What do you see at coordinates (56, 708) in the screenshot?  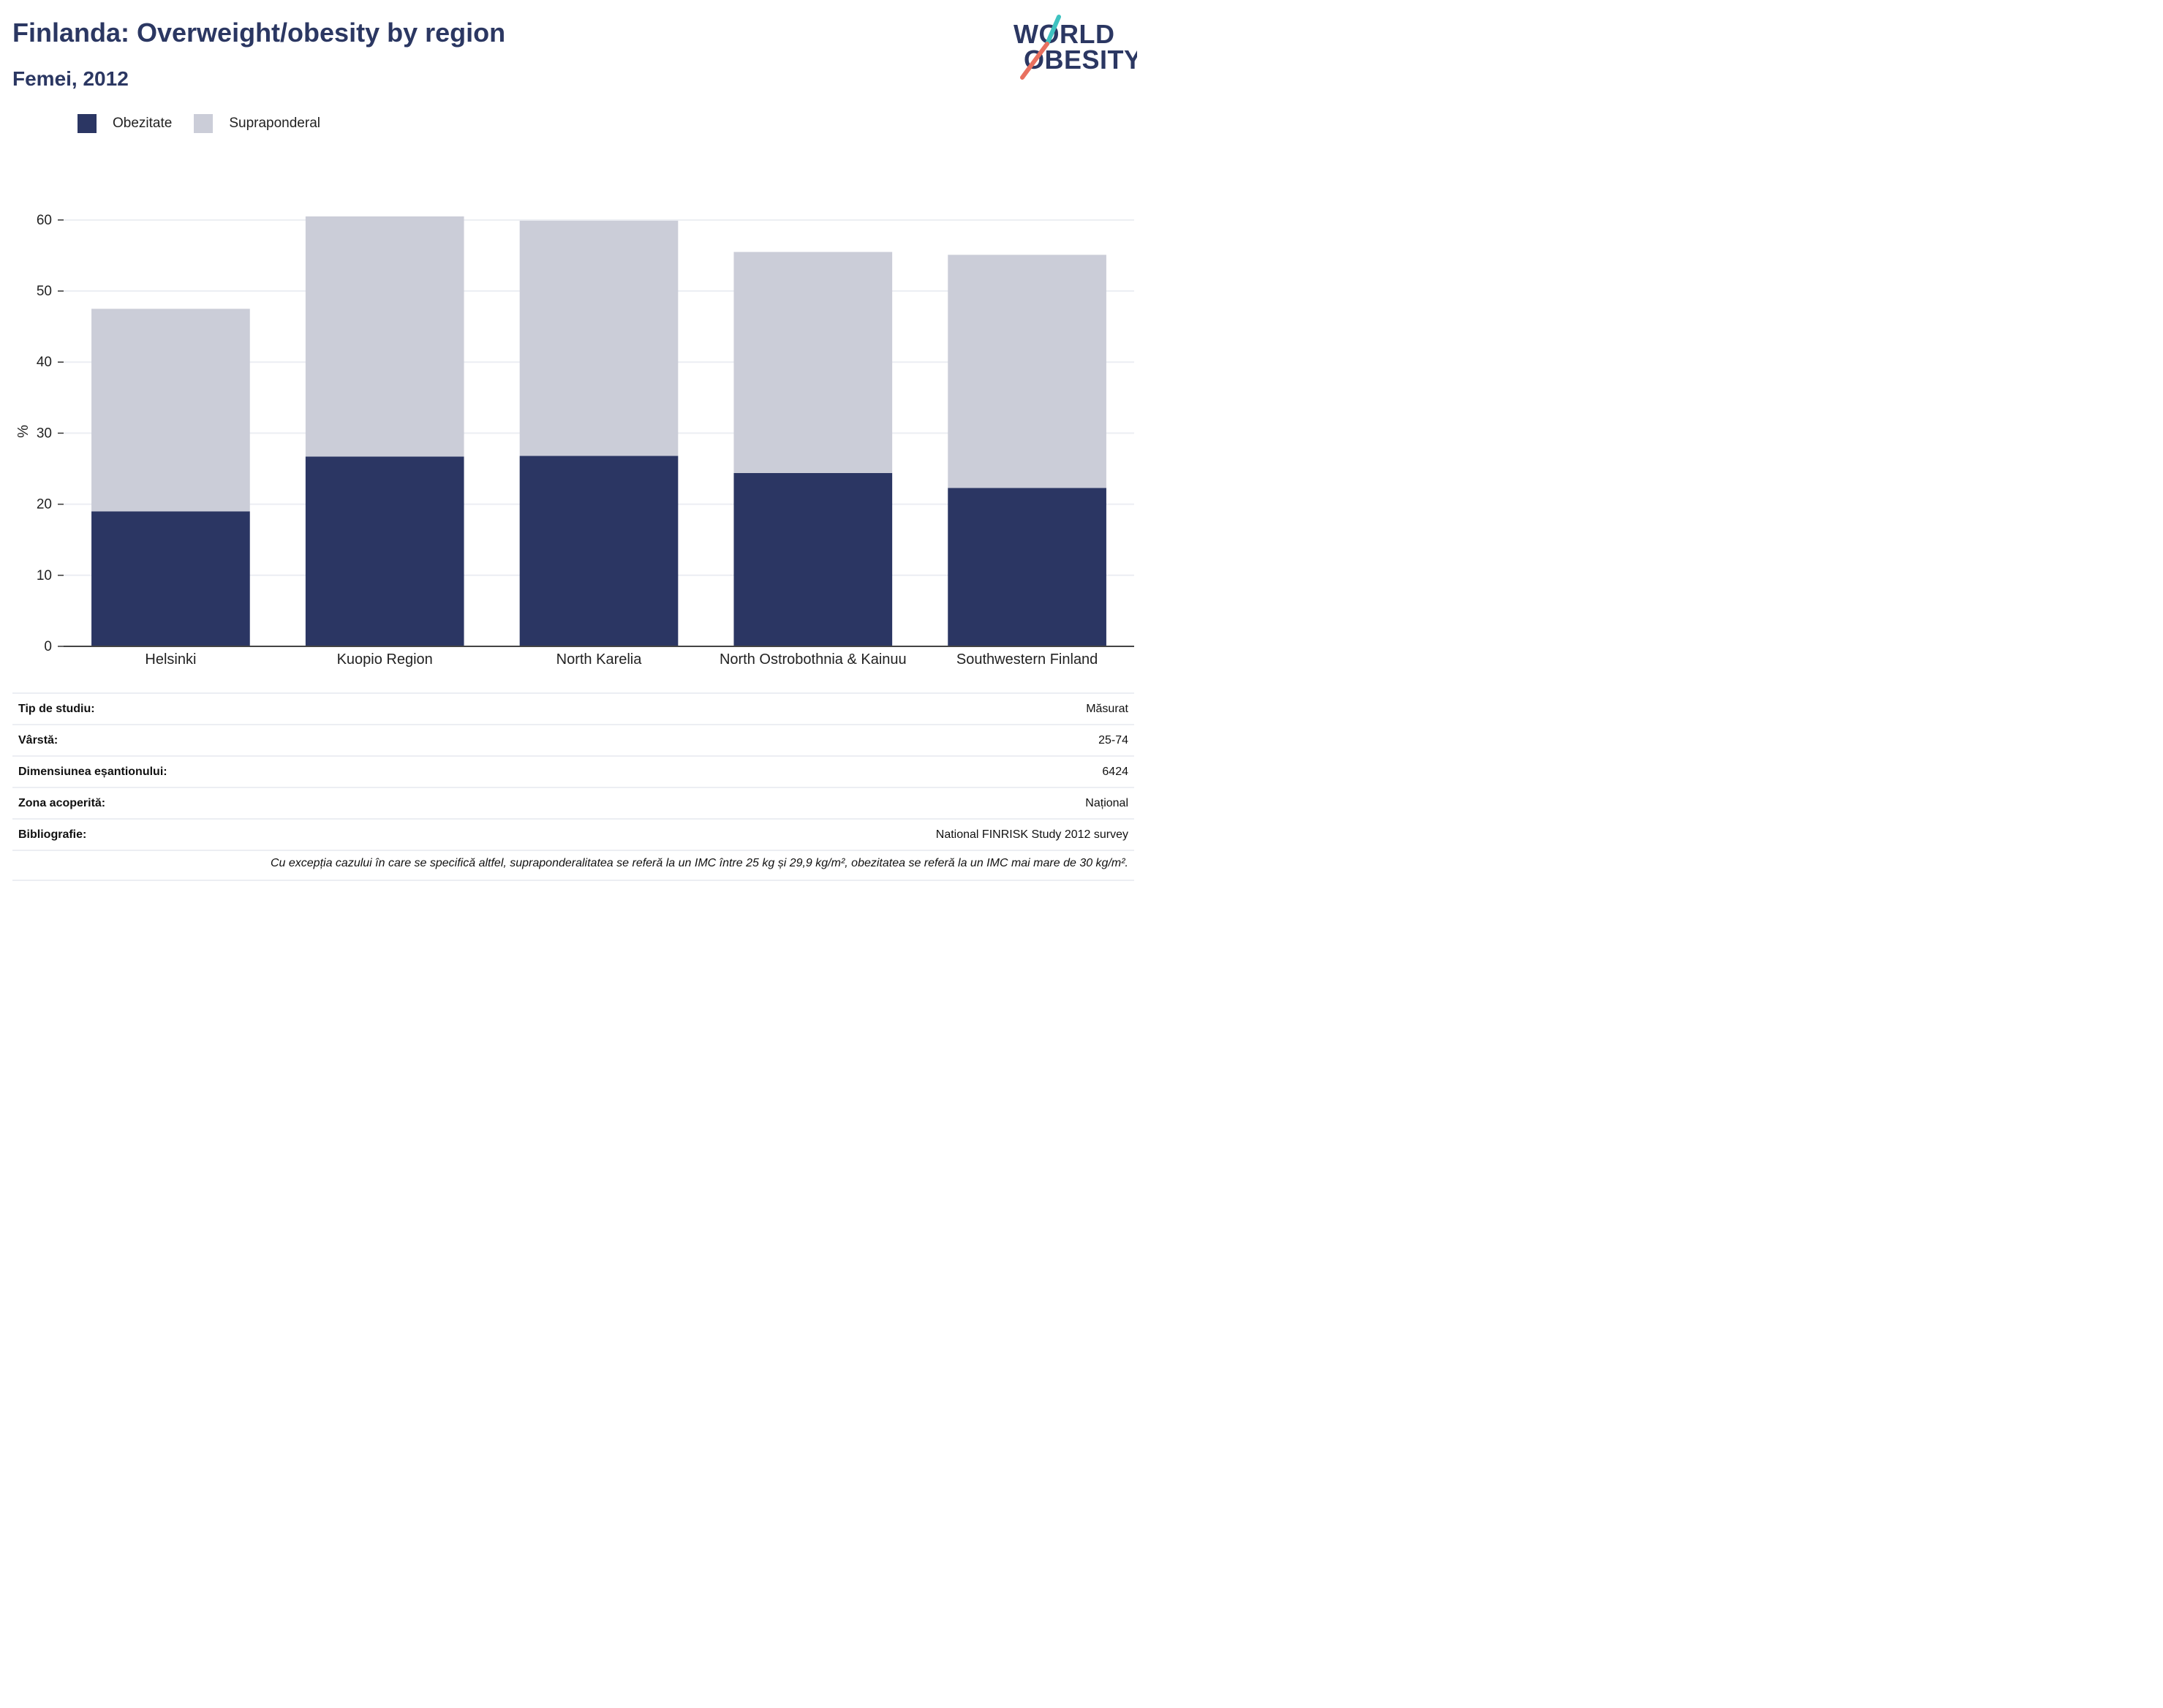 I see `info-label: Tip de studiu:` at bounding box center [56, 708].